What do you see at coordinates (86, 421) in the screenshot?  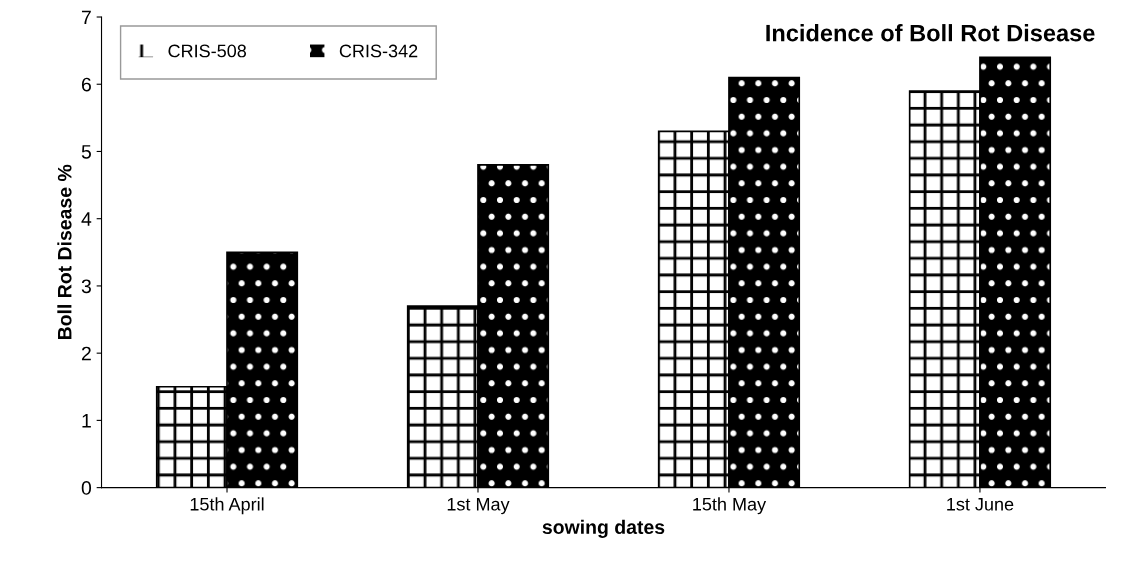 I see `y-tick-label: 1` at bounding box center [86, 421].